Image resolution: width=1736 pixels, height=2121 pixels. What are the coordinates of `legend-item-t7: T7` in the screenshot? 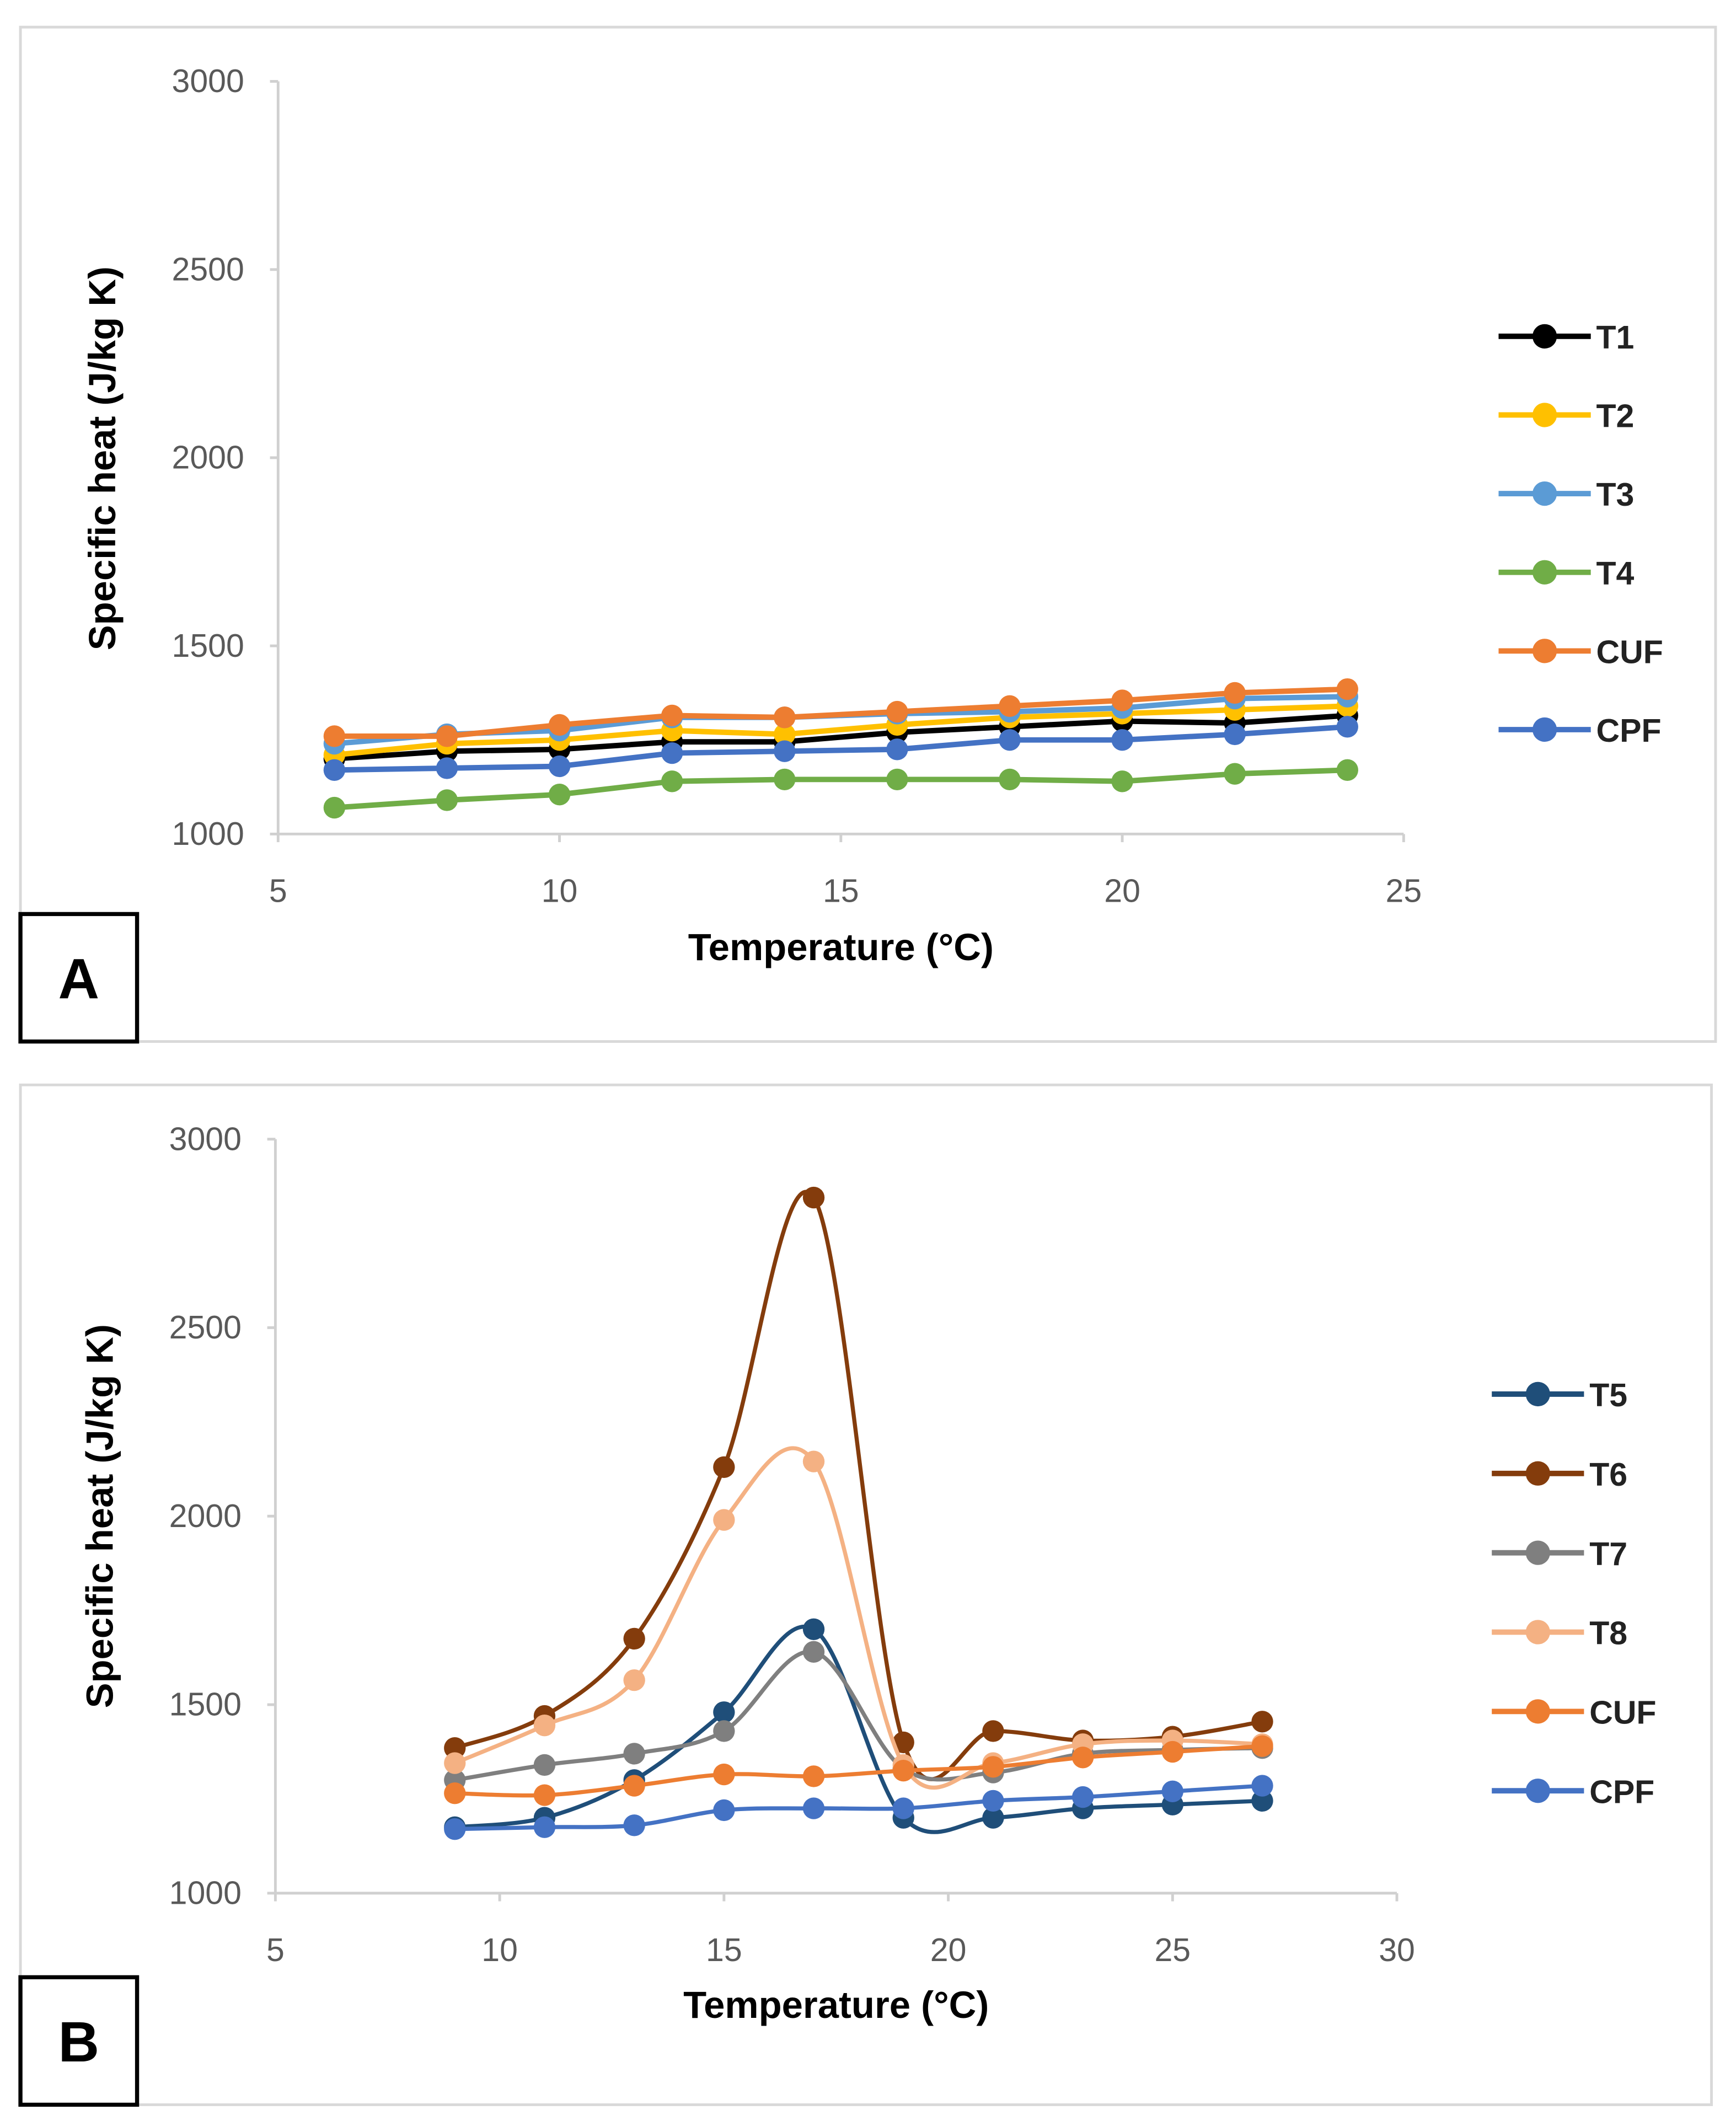 It's located at (1560, 1554).